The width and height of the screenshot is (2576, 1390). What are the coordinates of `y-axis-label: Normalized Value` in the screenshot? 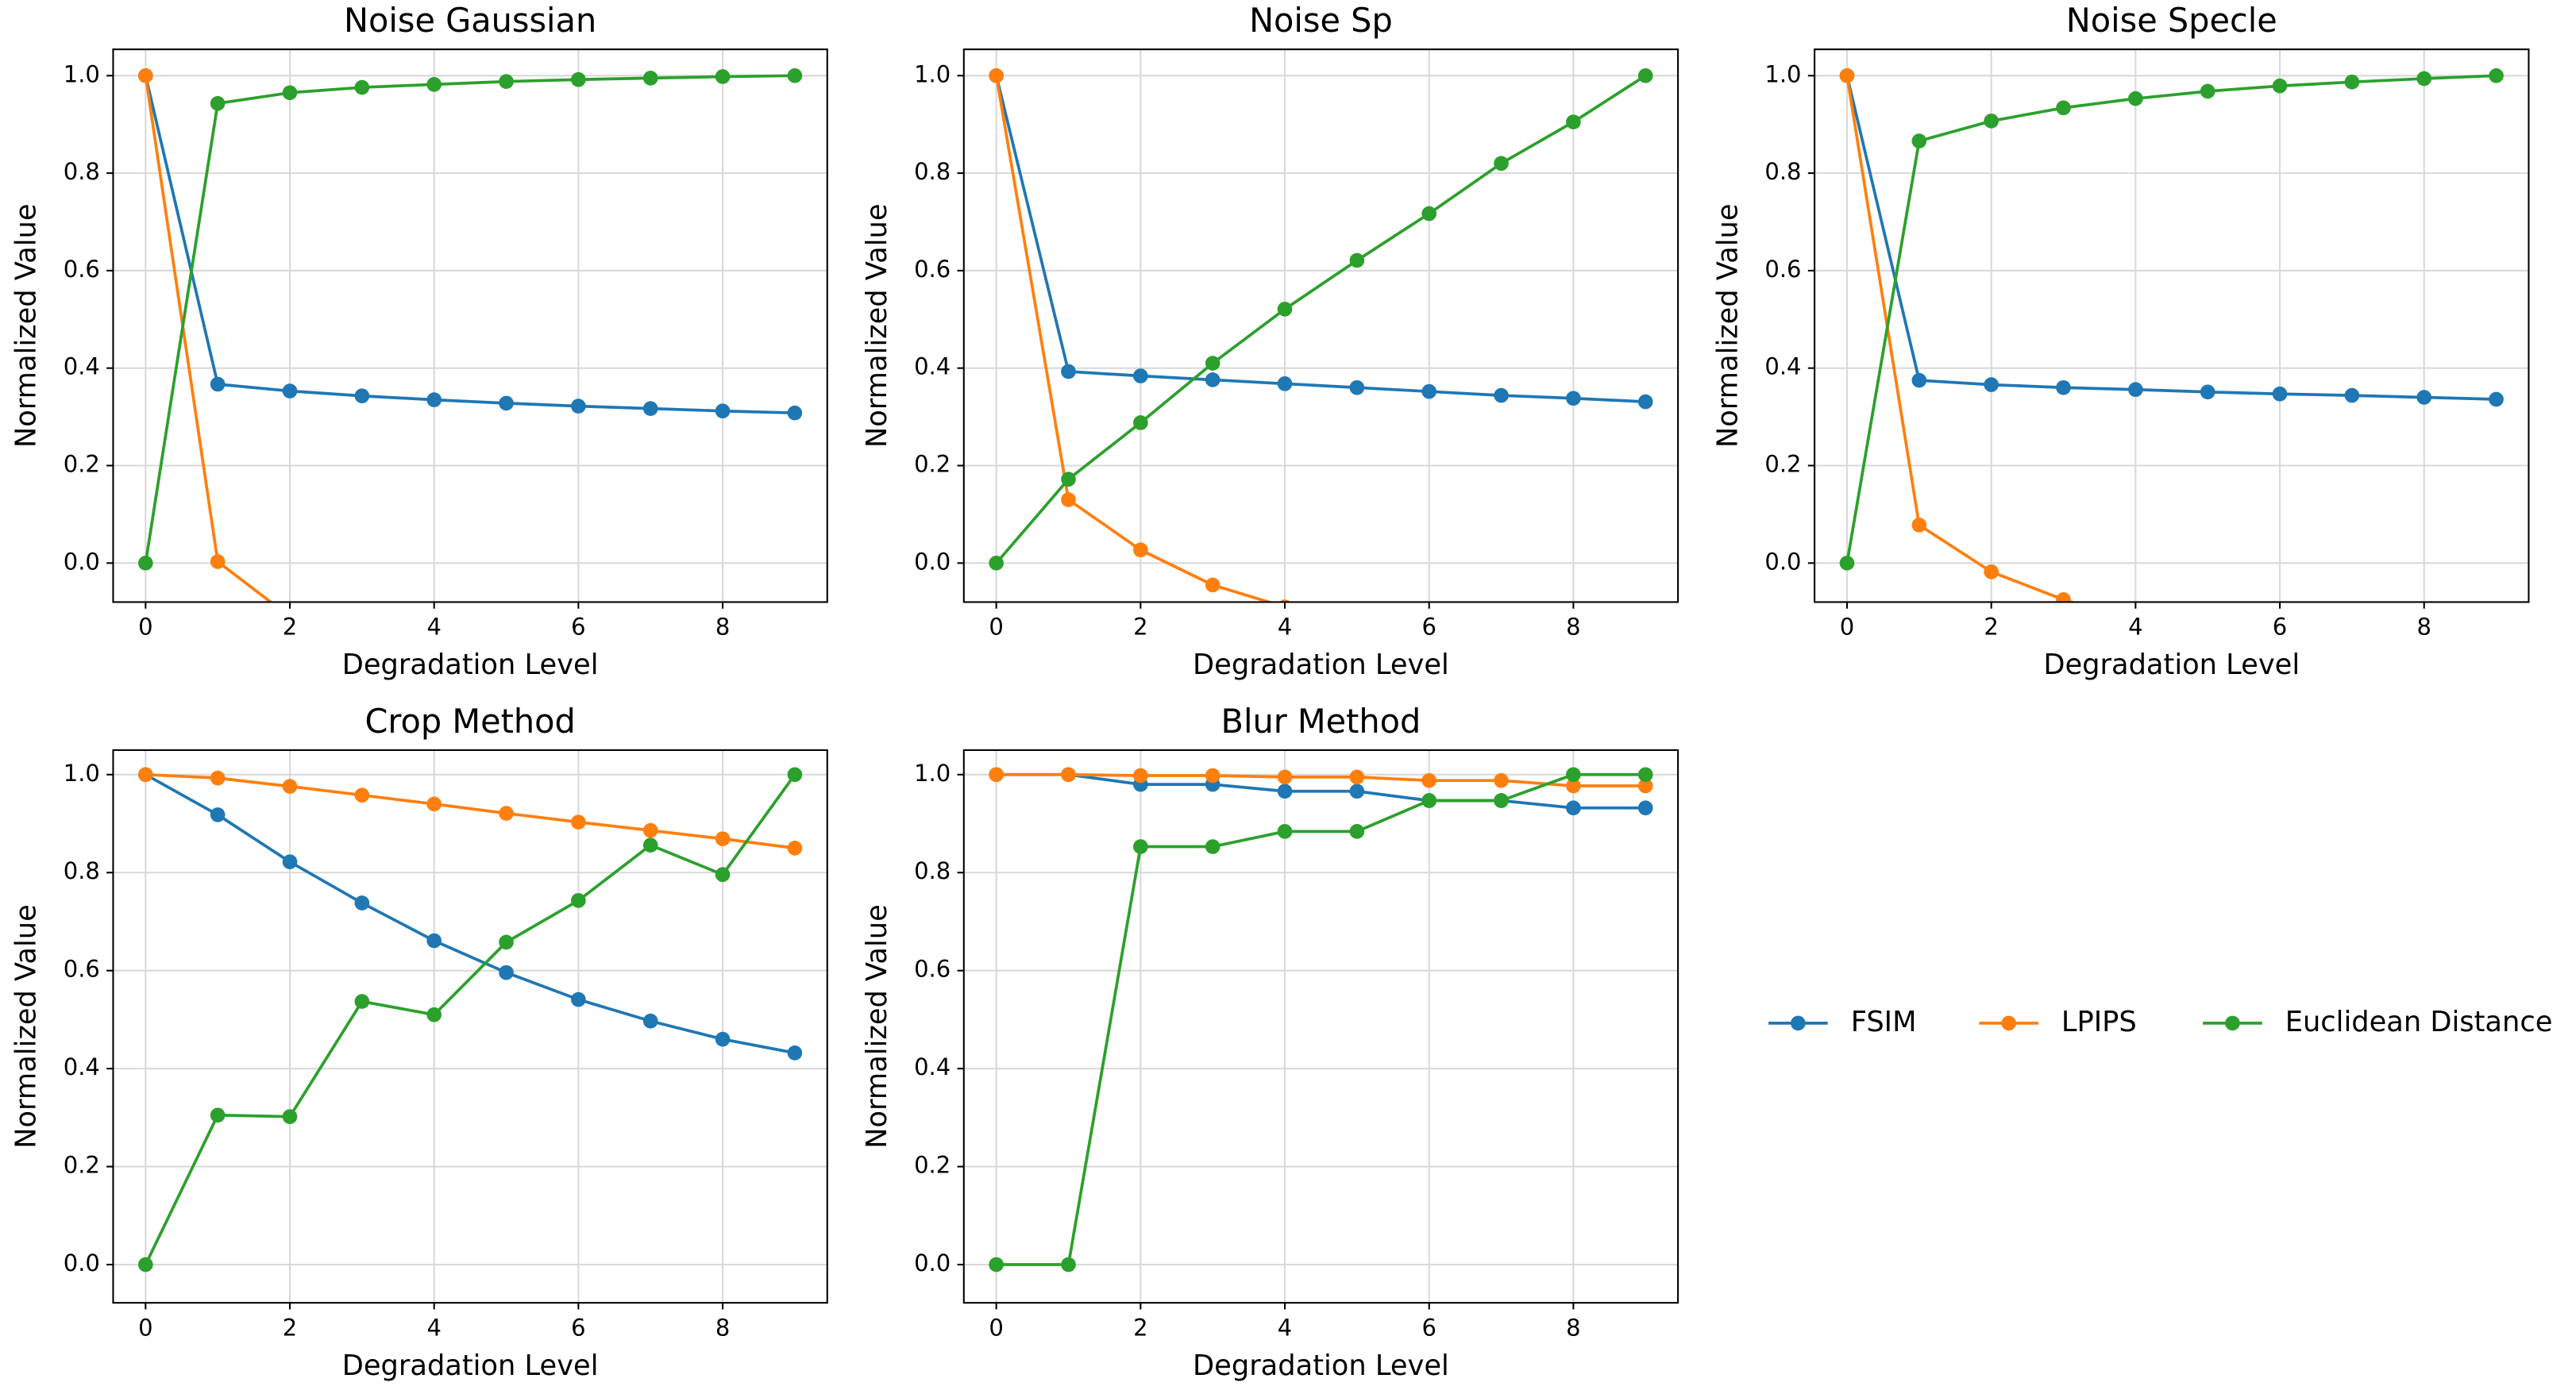 It's located at (26, 1026).